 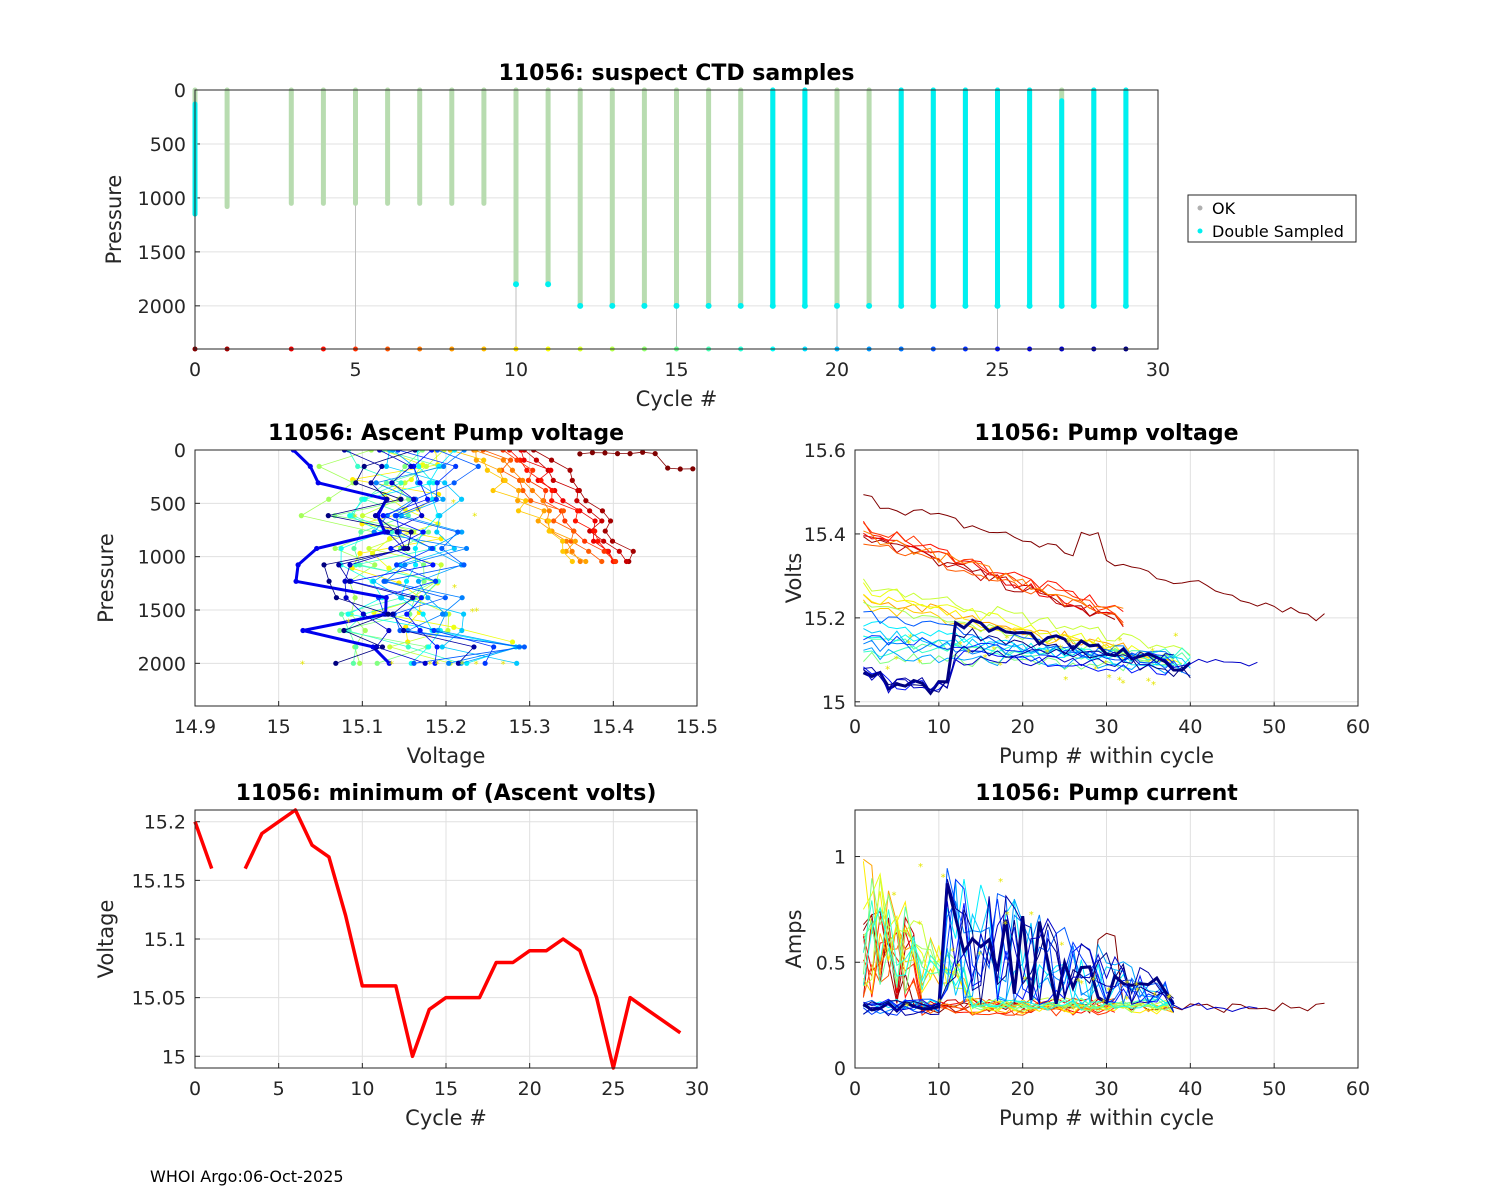 I want to click on y-tick-label: 500, so click(x=168, y=504).